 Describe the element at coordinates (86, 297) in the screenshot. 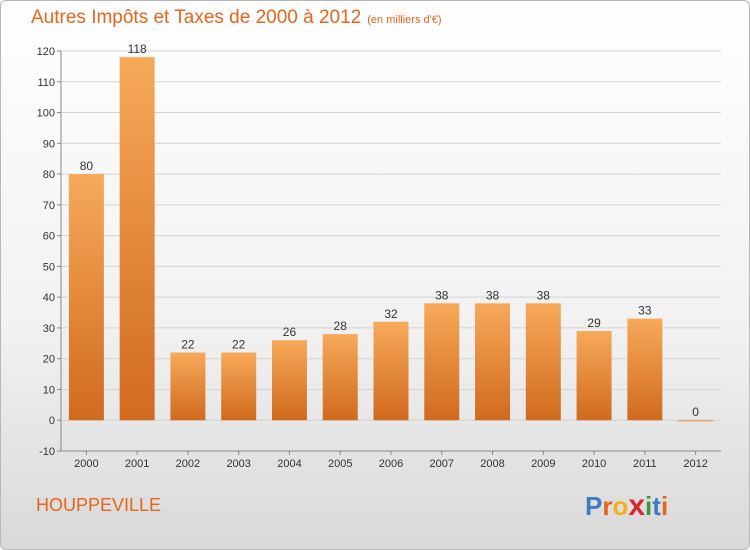

I see `bar-2000` at that location.